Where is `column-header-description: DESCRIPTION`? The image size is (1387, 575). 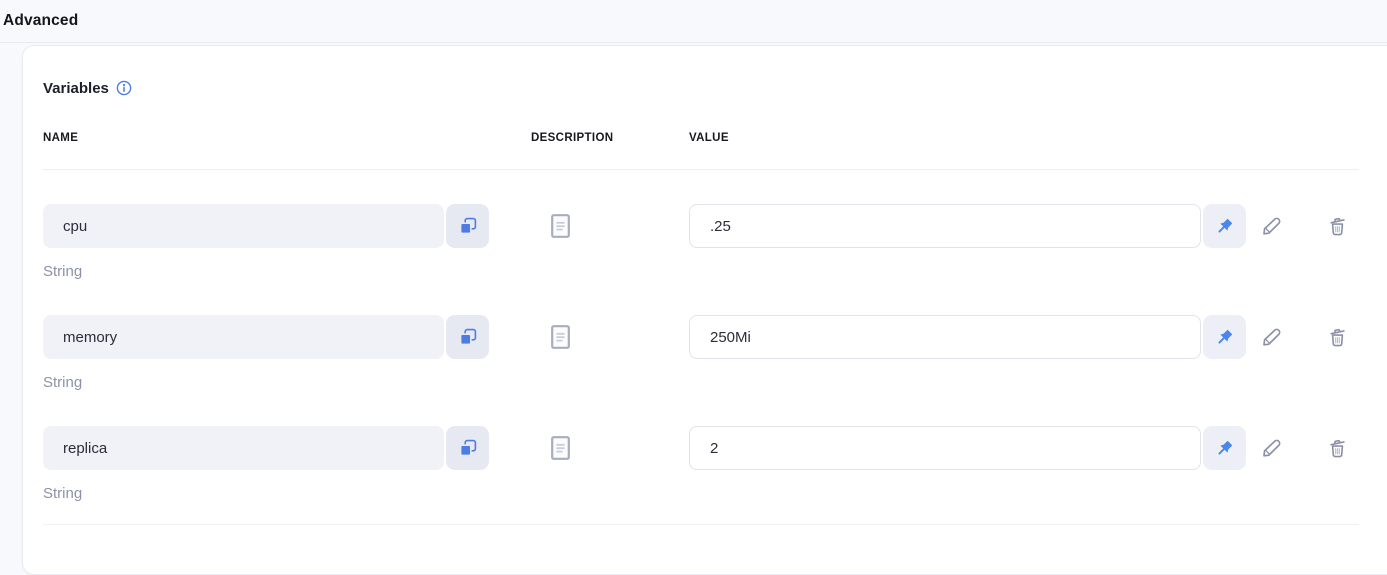
column-header-description: DESCRIPTION is located at coordinates (572, 138).